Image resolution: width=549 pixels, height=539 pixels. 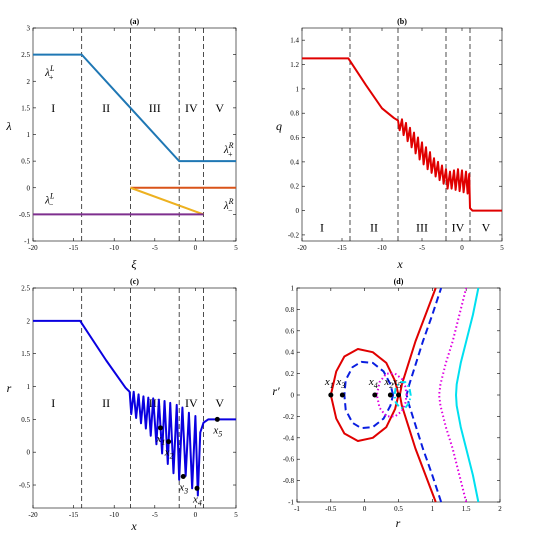 I want to click on panel-title: (d), so click(x=399, y=281).